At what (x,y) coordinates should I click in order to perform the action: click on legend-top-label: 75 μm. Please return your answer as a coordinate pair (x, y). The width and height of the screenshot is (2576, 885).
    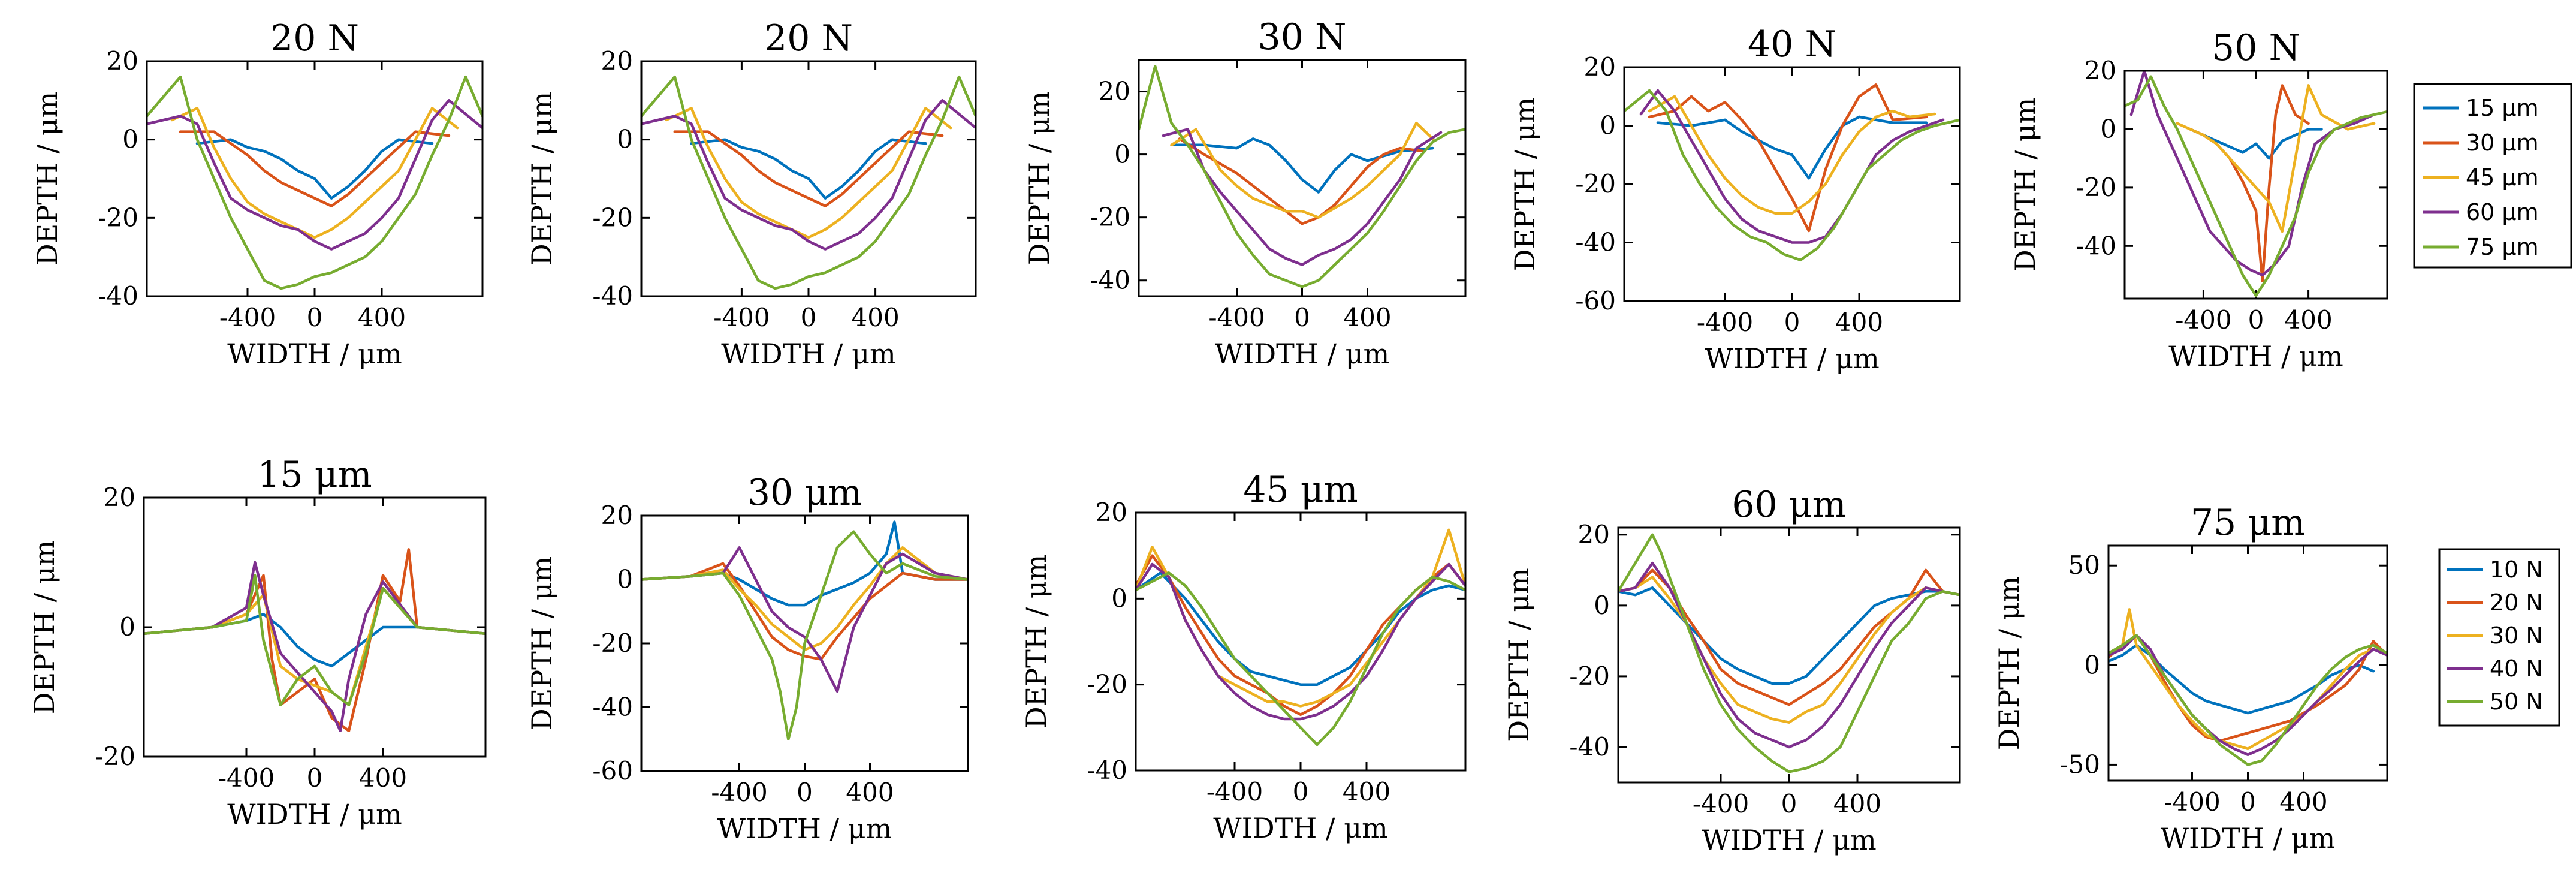
    Looking at the image, I should click on (2502, 247).